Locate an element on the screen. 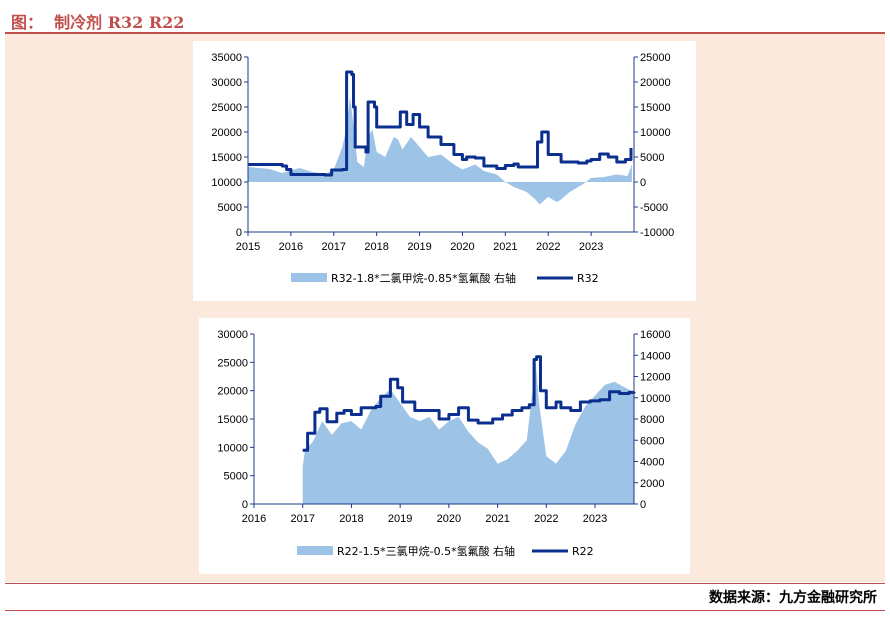 The height and width of the screenshot is (619, 890). y-right-tick-label: 6000 is located at coordinates (652, 441).